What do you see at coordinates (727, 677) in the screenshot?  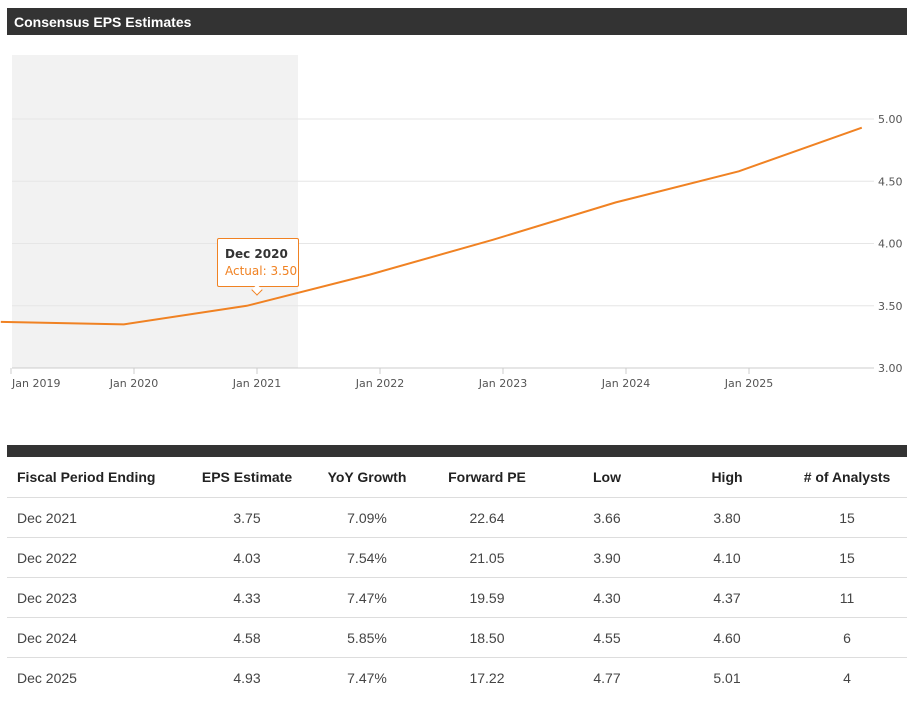 I see `cell-high: 5.01` at bounding box center [727, 677].